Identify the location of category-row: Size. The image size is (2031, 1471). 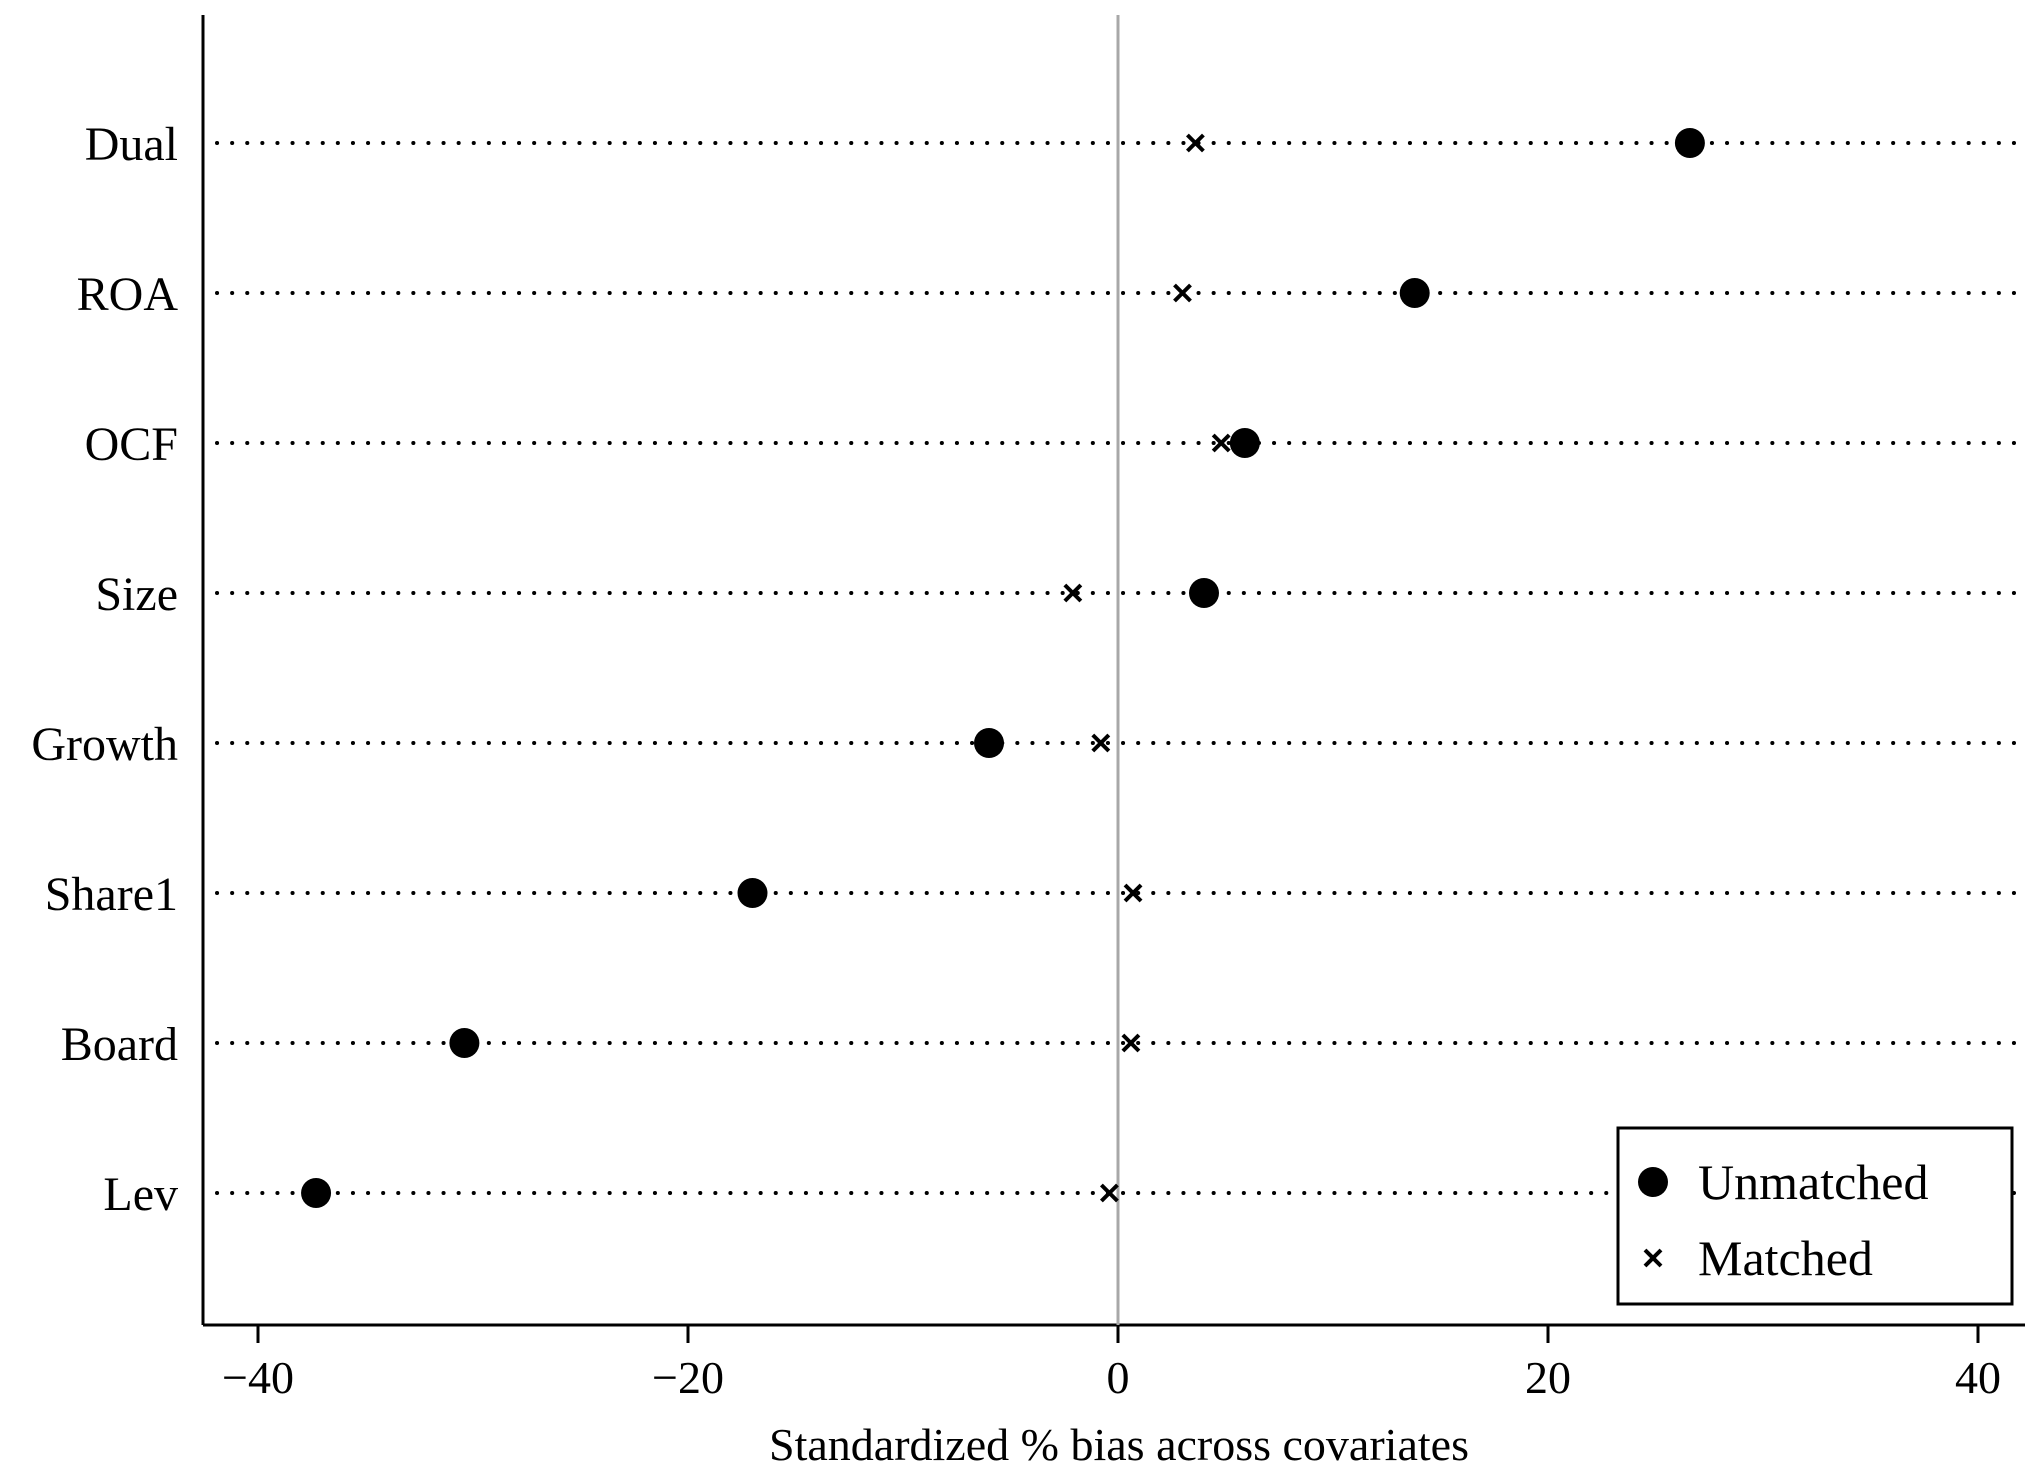
(1061, 594).